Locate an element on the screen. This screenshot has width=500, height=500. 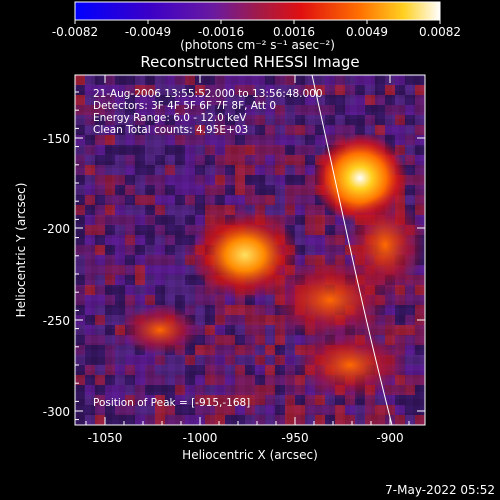
colorbar-gradient is located at coordinates (257, 11).